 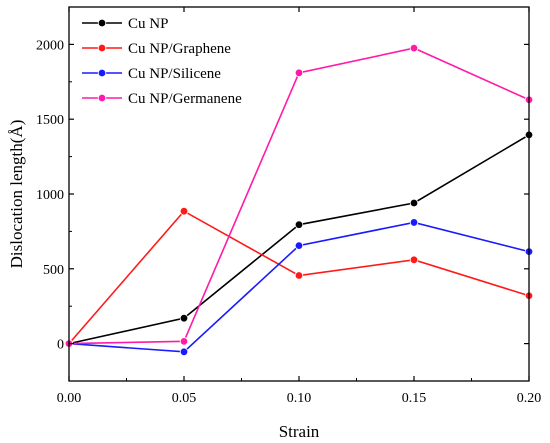 I want to click on legend-label: Cu NP, so click(x=148, y=24).